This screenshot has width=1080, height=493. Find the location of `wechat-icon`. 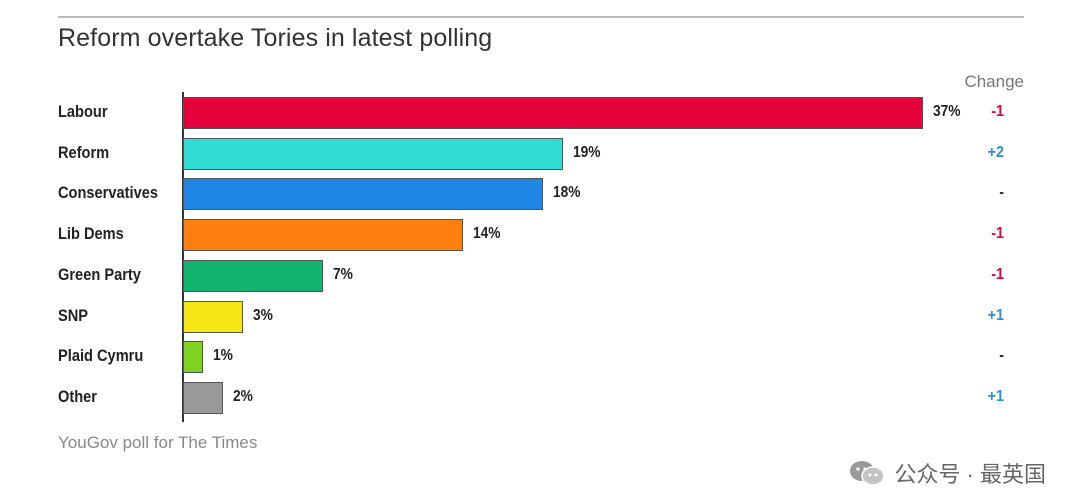

wechat-icon is located at coordinates (867, 473).